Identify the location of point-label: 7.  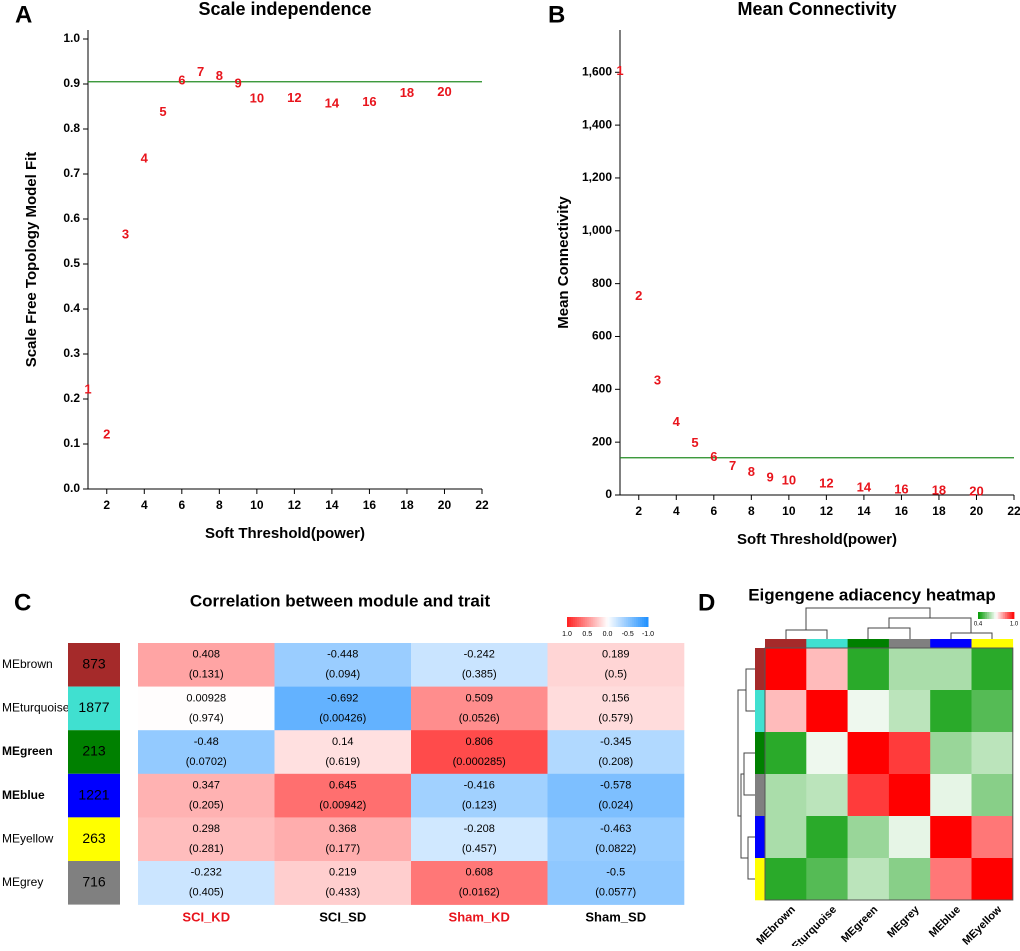
(732, 465).